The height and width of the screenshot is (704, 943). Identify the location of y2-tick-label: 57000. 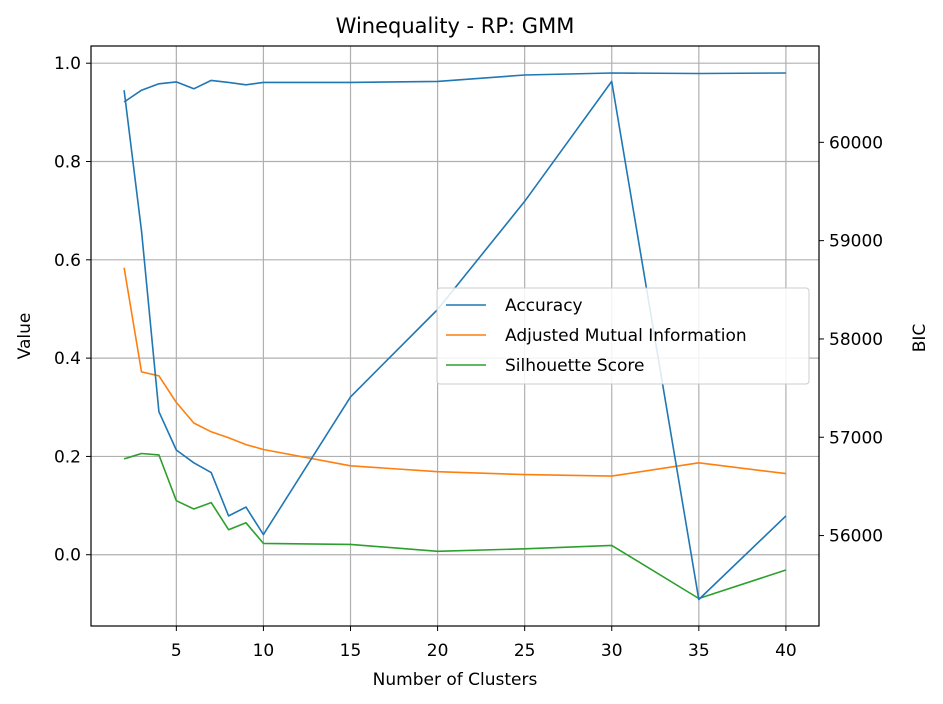
(856, 438).